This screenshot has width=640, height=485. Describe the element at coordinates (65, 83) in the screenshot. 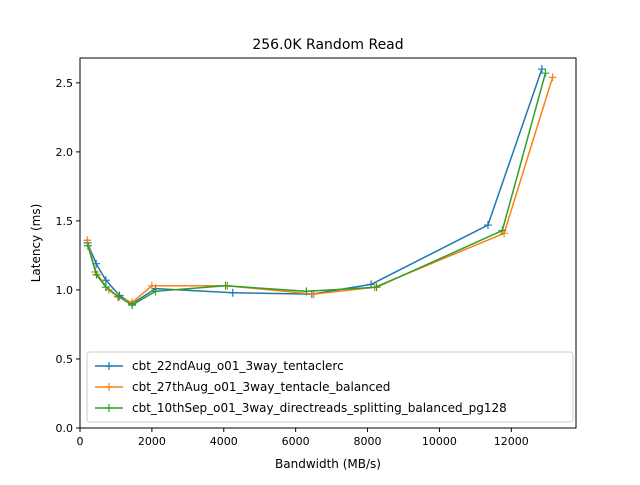

I see `y-tick-label: 2.5` at that location.